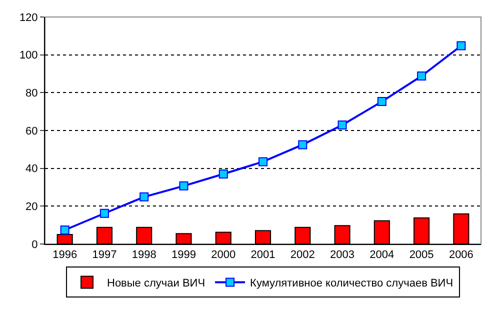 This screenshot has width=493, height=310. What do you see at coordinates (183, 255) in the screenshot?
I see `x-tick-label: 1999` at bounding box center [183, 255].